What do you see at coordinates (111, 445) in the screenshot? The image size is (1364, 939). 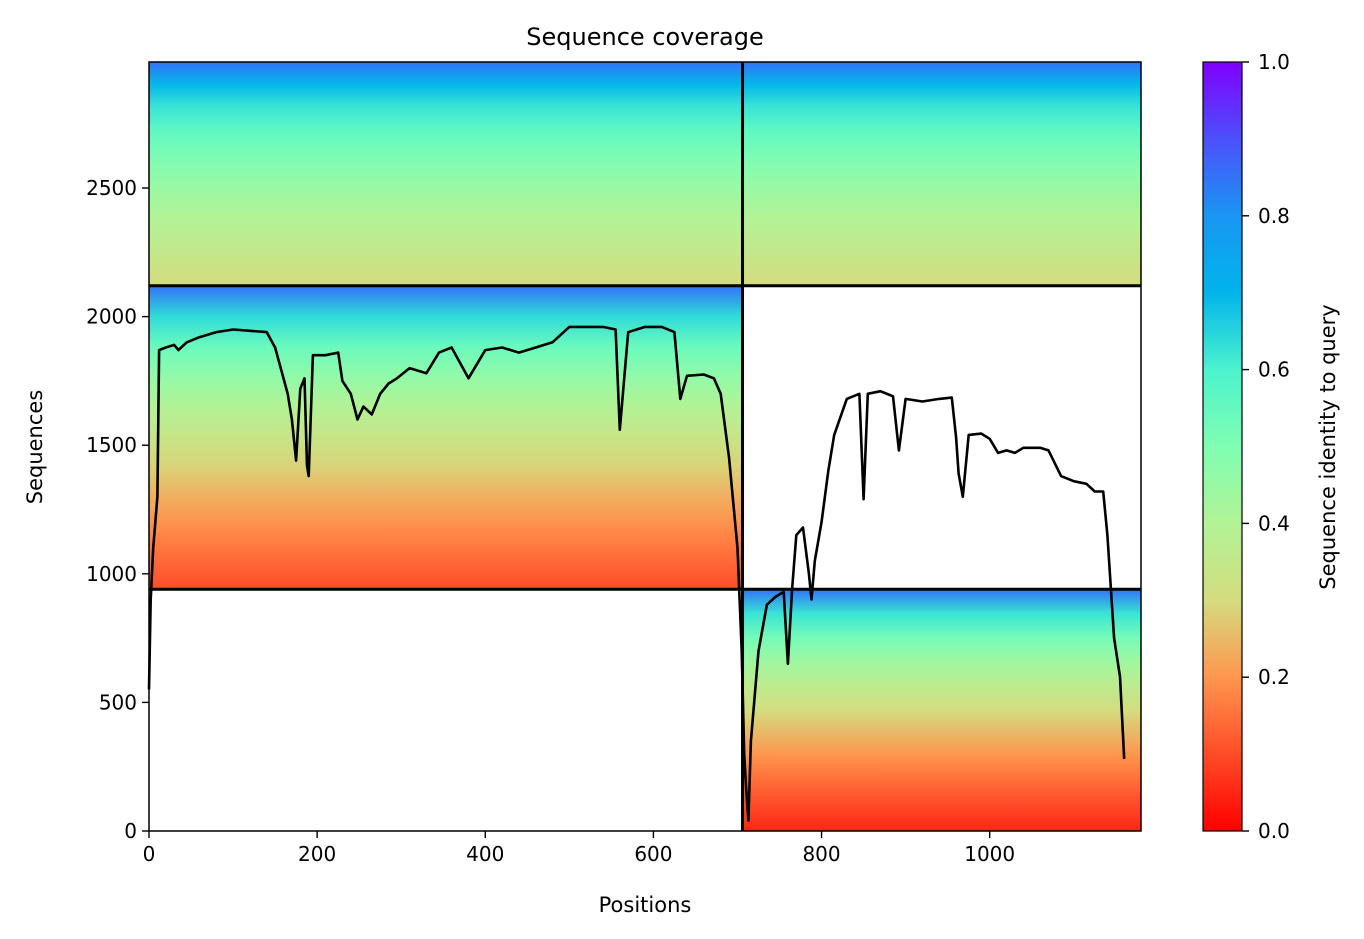 I see `y-tick-label: 1500` at bounding box center [111, 445].